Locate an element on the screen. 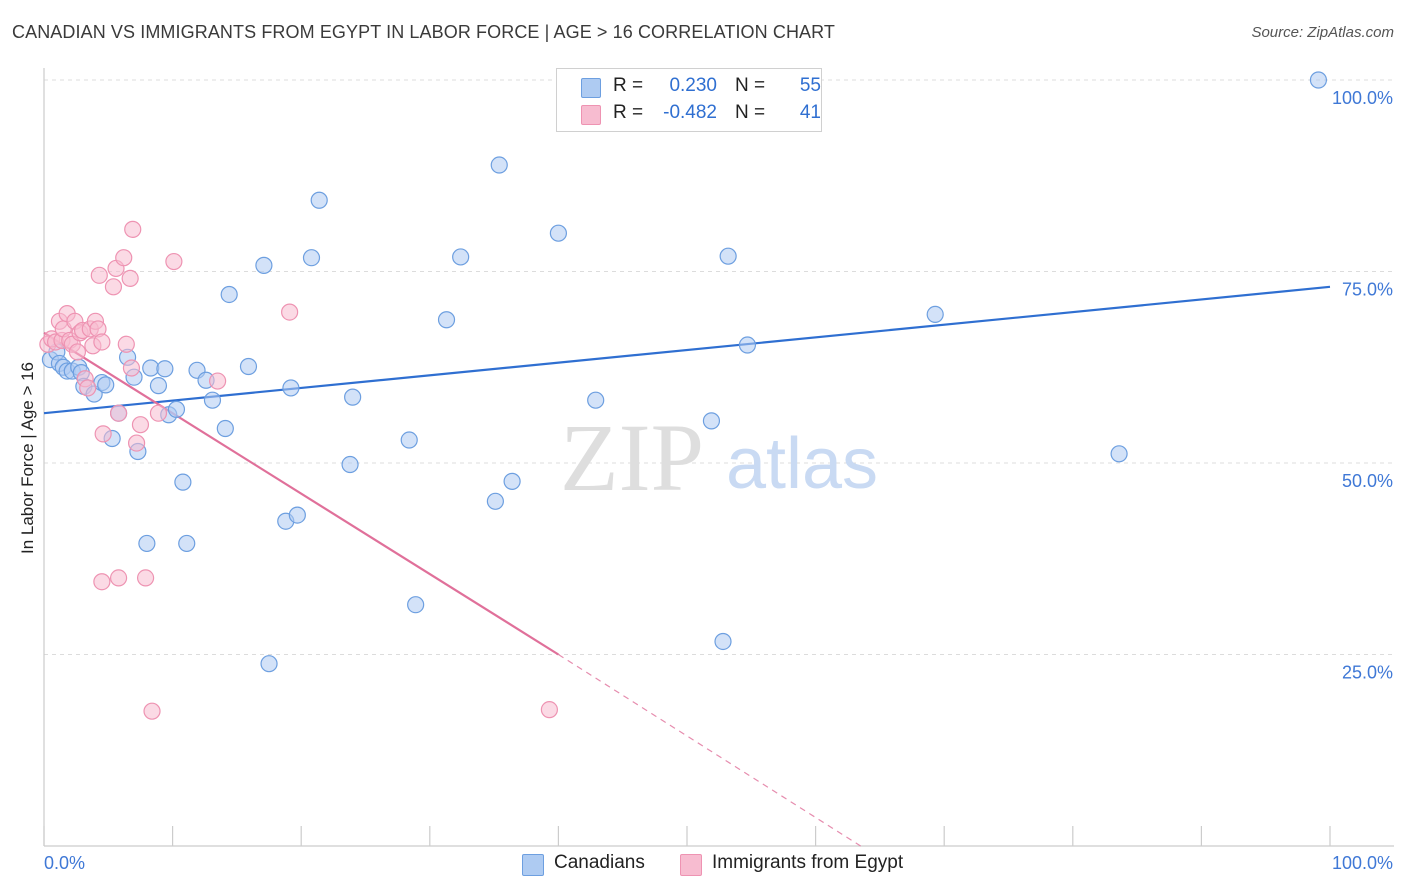  egypt-r-value: -0.482 is located at coordinates (690, 112).